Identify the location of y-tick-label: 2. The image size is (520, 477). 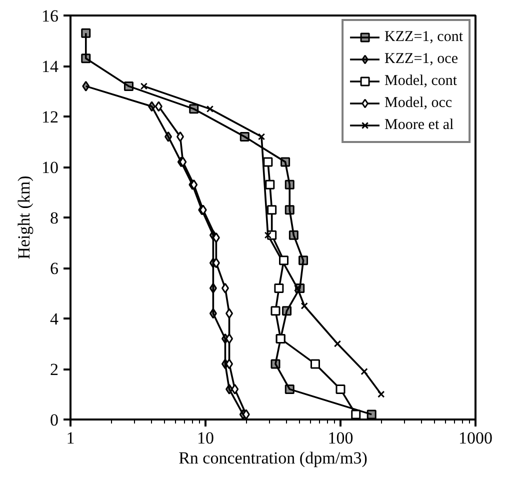
(54, 369).